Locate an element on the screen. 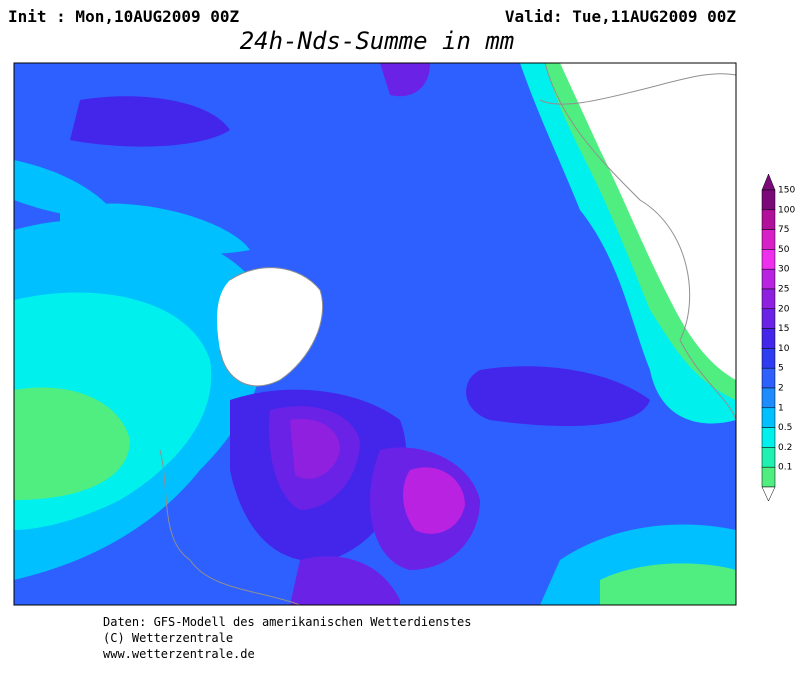 Image resolution: width=803 pixels, height=675 pixels. footer-url: www.wetterzentrale.de is located at coordinates (179, 654).